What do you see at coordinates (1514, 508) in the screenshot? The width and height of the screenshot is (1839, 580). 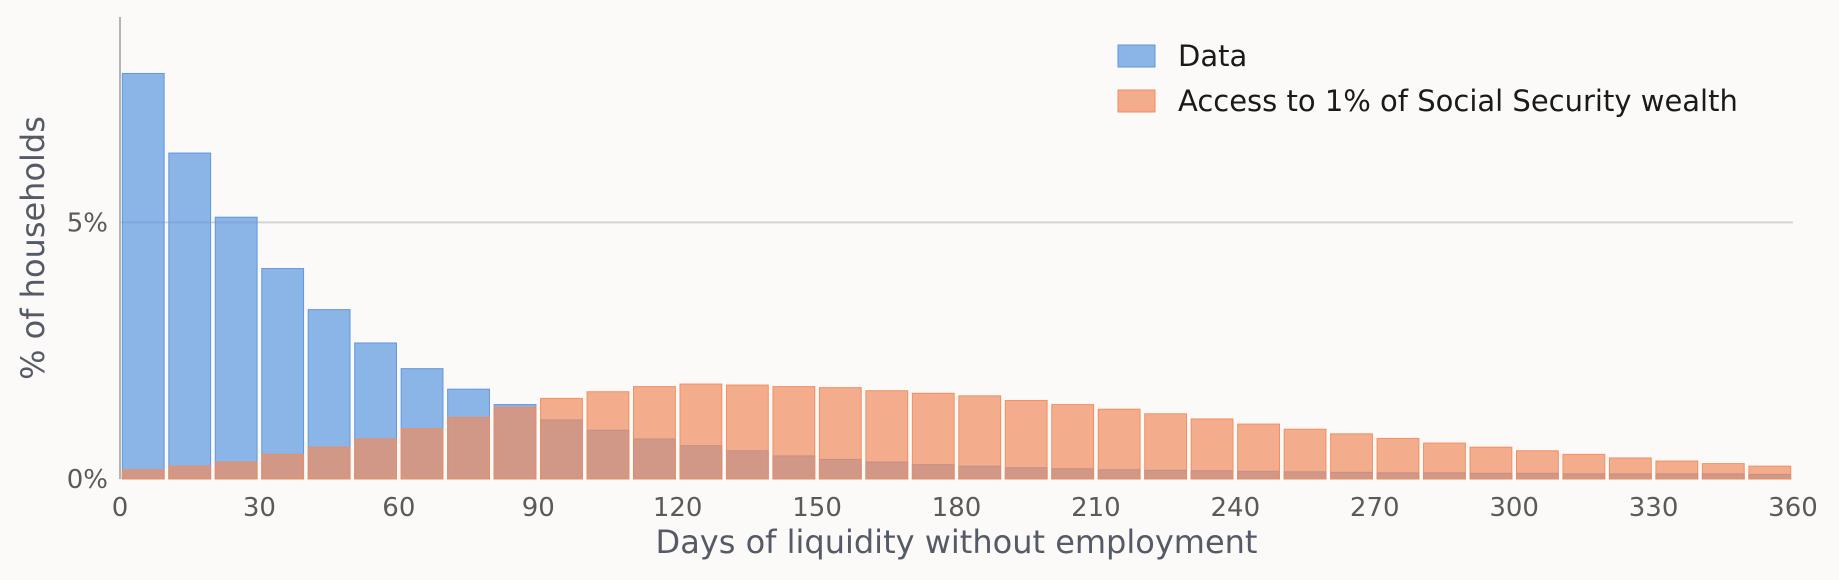 I see `x-tick-label: 300` at bounding box center [1514, 508].